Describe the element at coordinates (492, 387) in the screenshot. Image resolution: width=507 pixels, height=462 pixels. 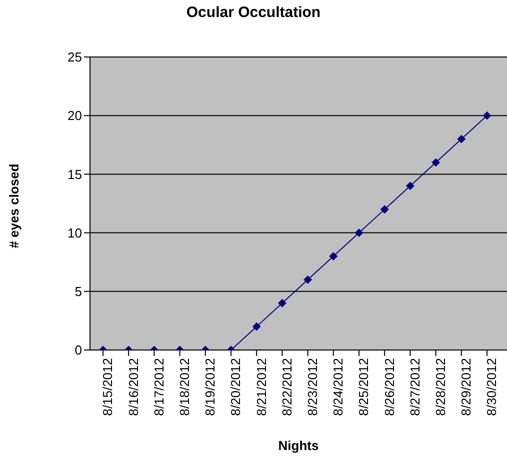
I see `x-tick-label: 8/30/2012` at that location.